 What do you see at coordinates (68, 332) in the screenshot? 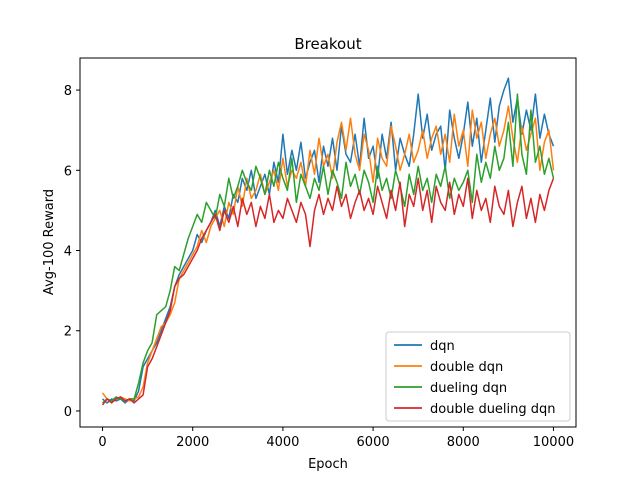
I see `y-tick-label: 2` at bounding box center [68, 332].